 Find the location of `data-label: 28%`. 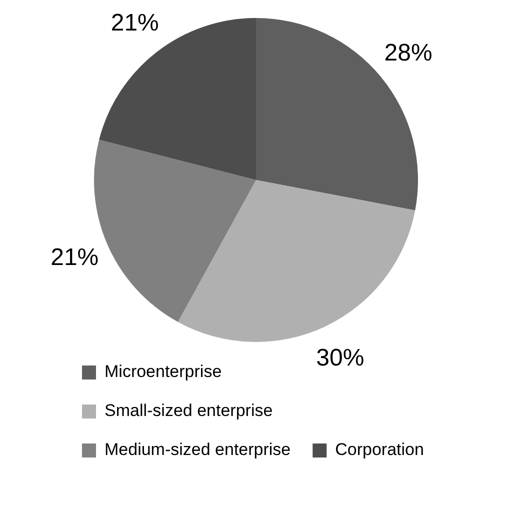

data-label: 28% is located at coordinates (408, 53).